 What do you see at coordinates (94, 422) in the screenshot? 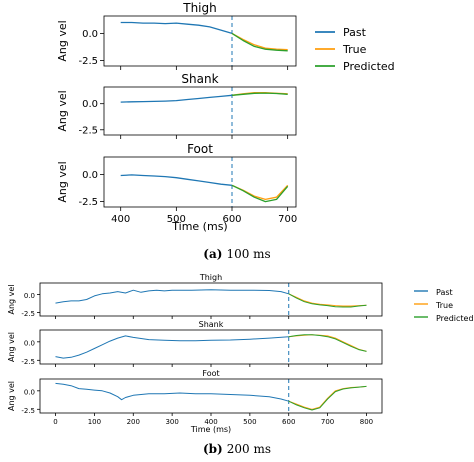
I see `x-tick-label: 100` at bounding box center [94, 422].